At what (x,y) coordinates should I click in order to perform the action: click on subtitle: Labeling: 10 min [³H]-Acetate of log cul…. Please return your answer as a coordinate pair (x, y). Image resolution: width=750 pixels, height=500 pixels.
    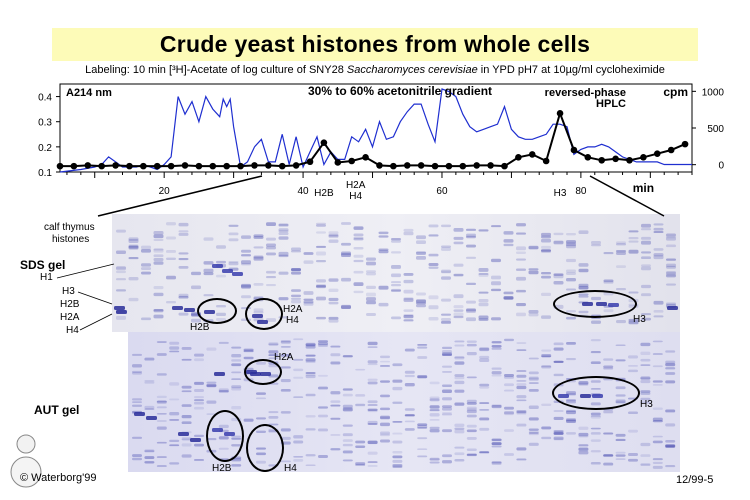
    Looking at the image, I should click on (375, 70).